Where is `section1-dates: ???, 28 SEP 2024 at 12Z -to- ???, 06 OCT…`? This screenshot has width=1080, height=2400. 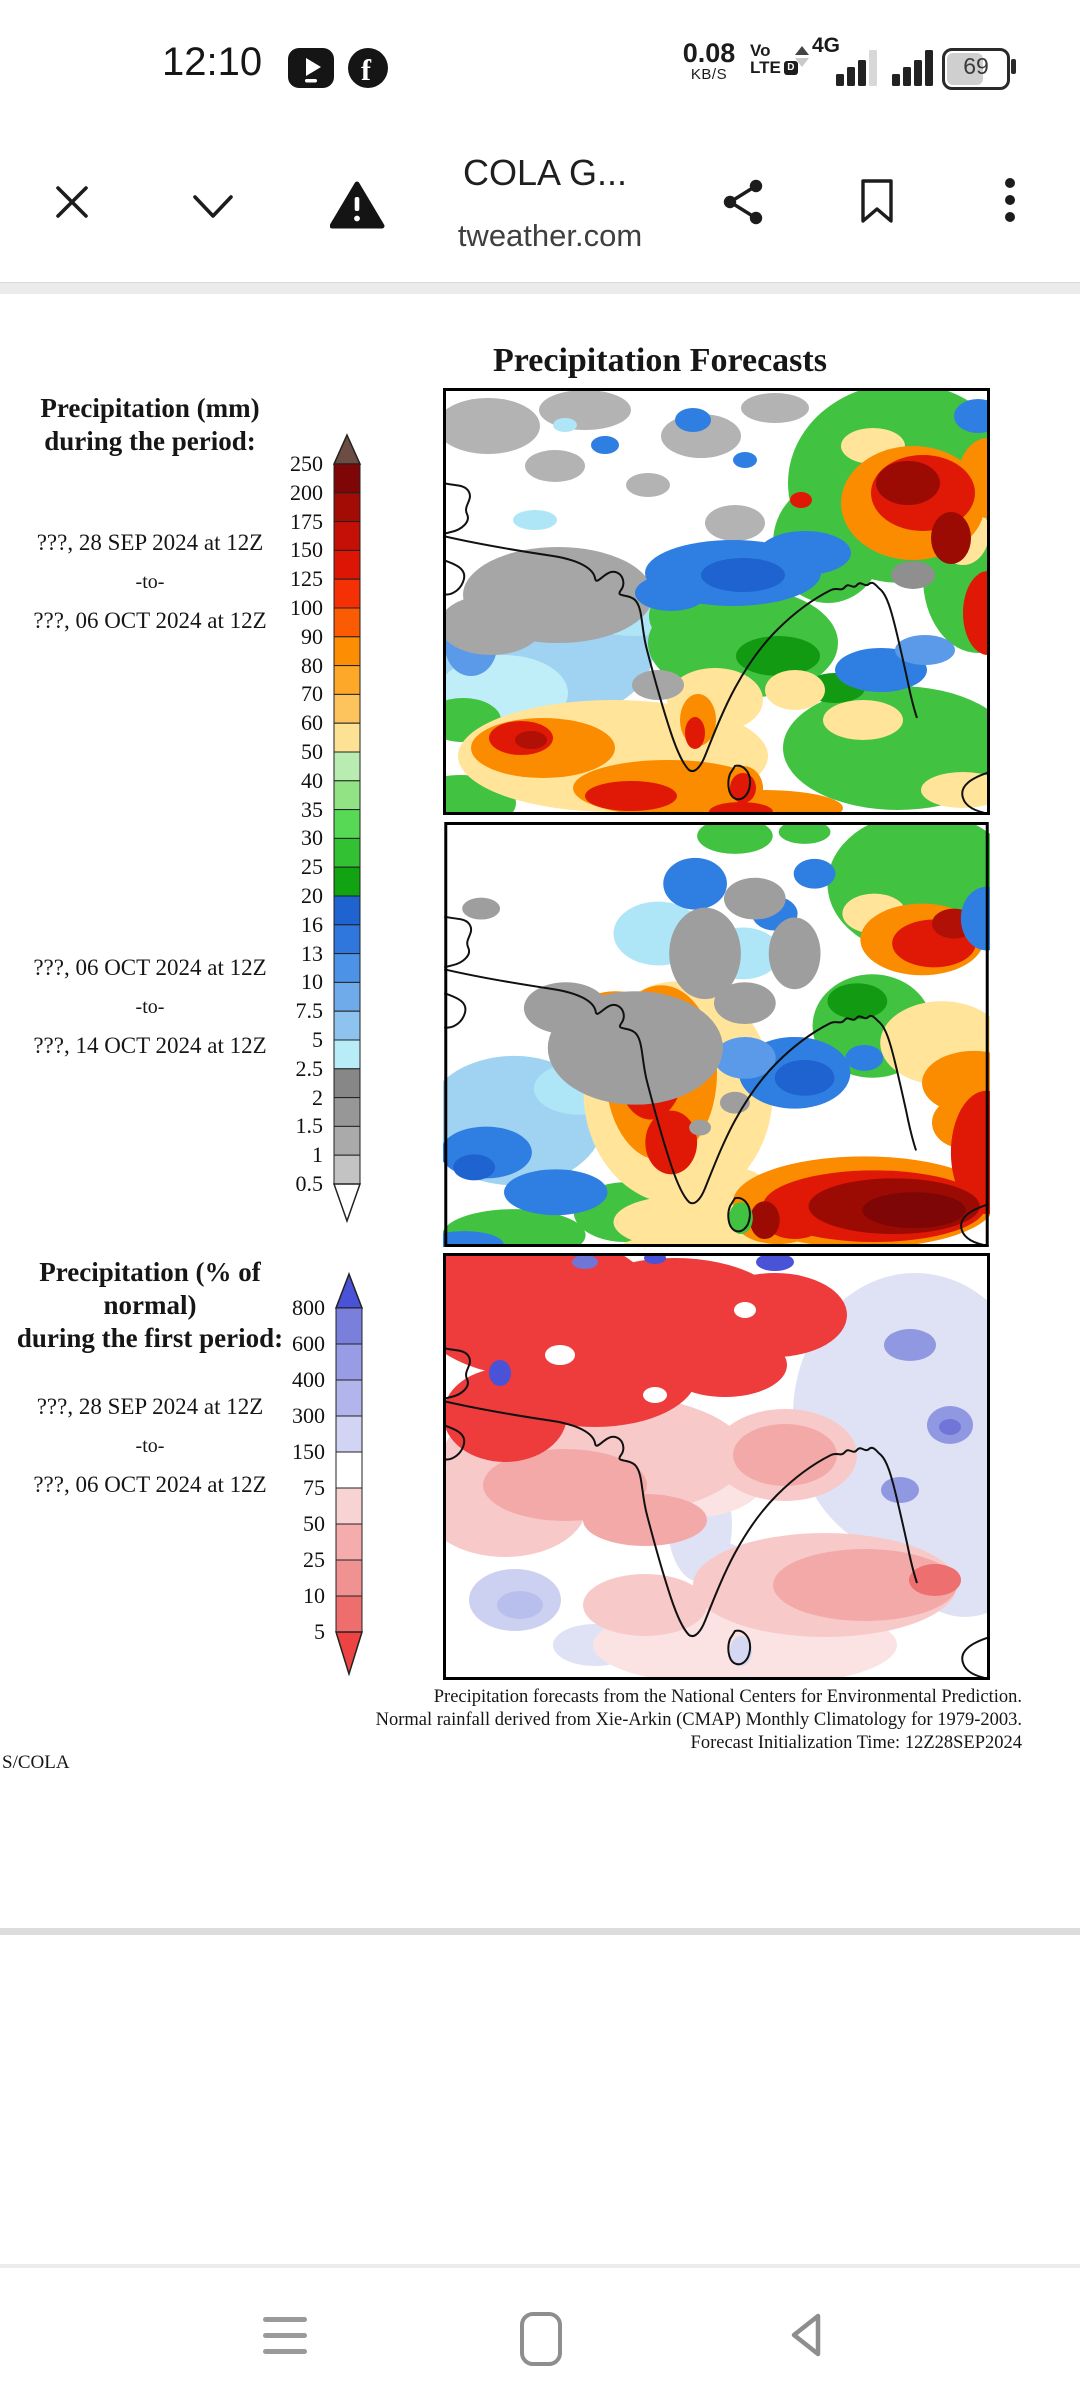
section1-dates: ???, 28 SEP 2024 at 12Z -to- ???, 06 OCT… is located at coordinates (150, 581).